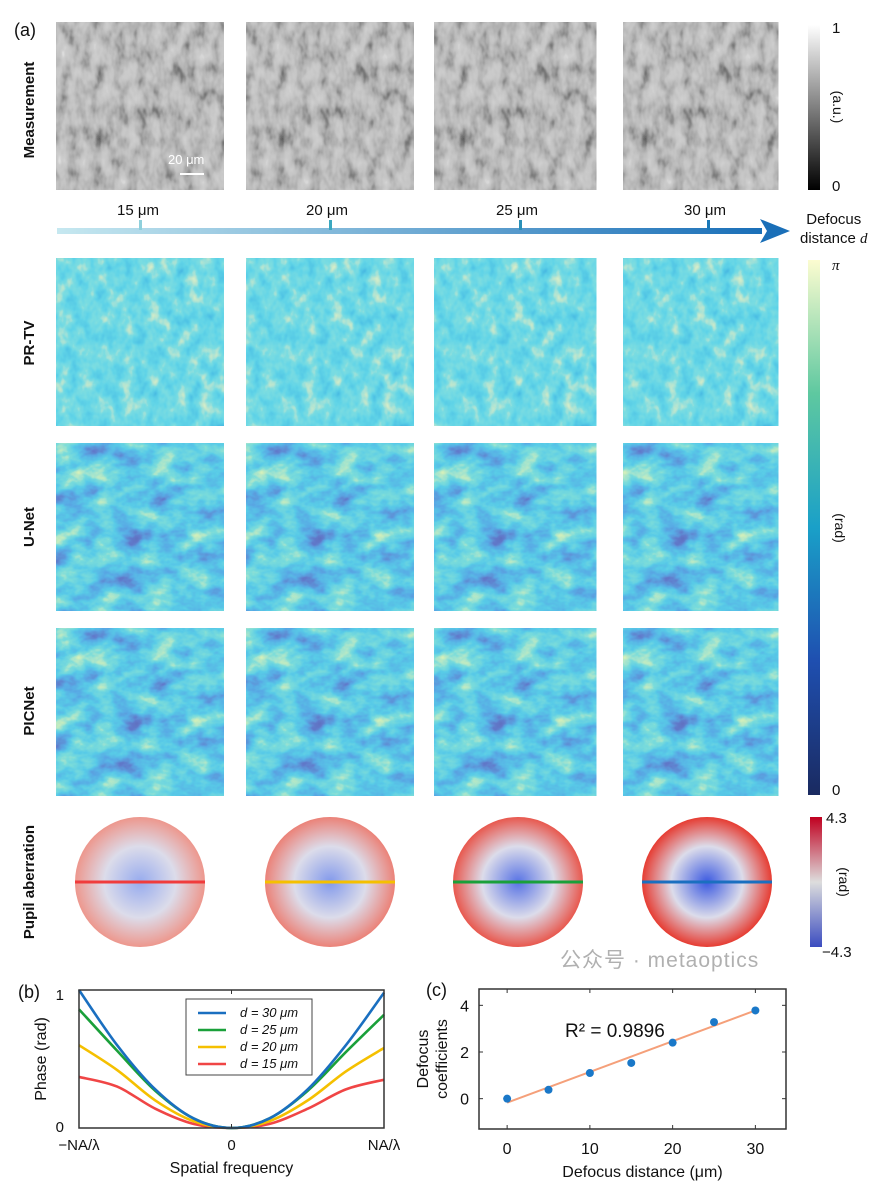 The image size is (878, 1190). I want to click on legend-entry: d = 25 μm, so click(269, 1029).